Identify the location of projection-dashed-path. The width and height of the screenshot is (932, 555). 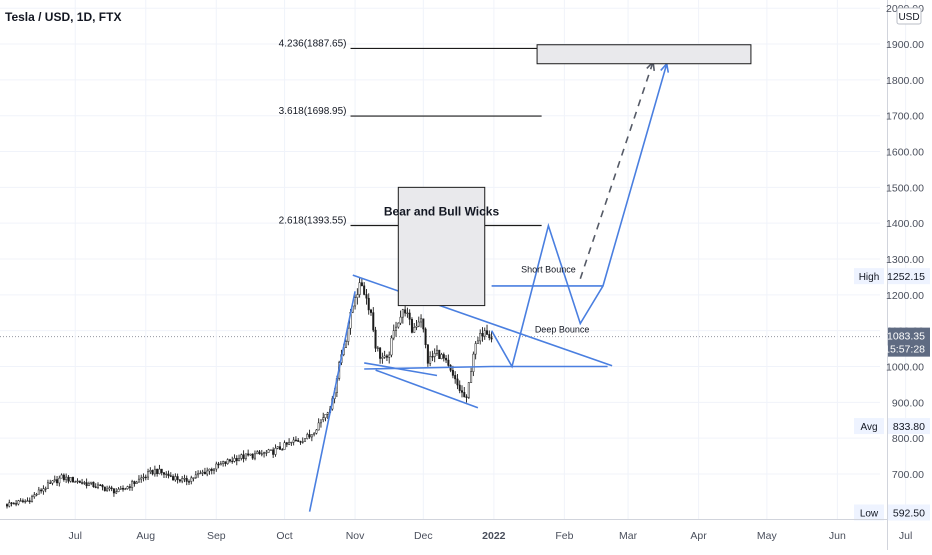
(616, 170).